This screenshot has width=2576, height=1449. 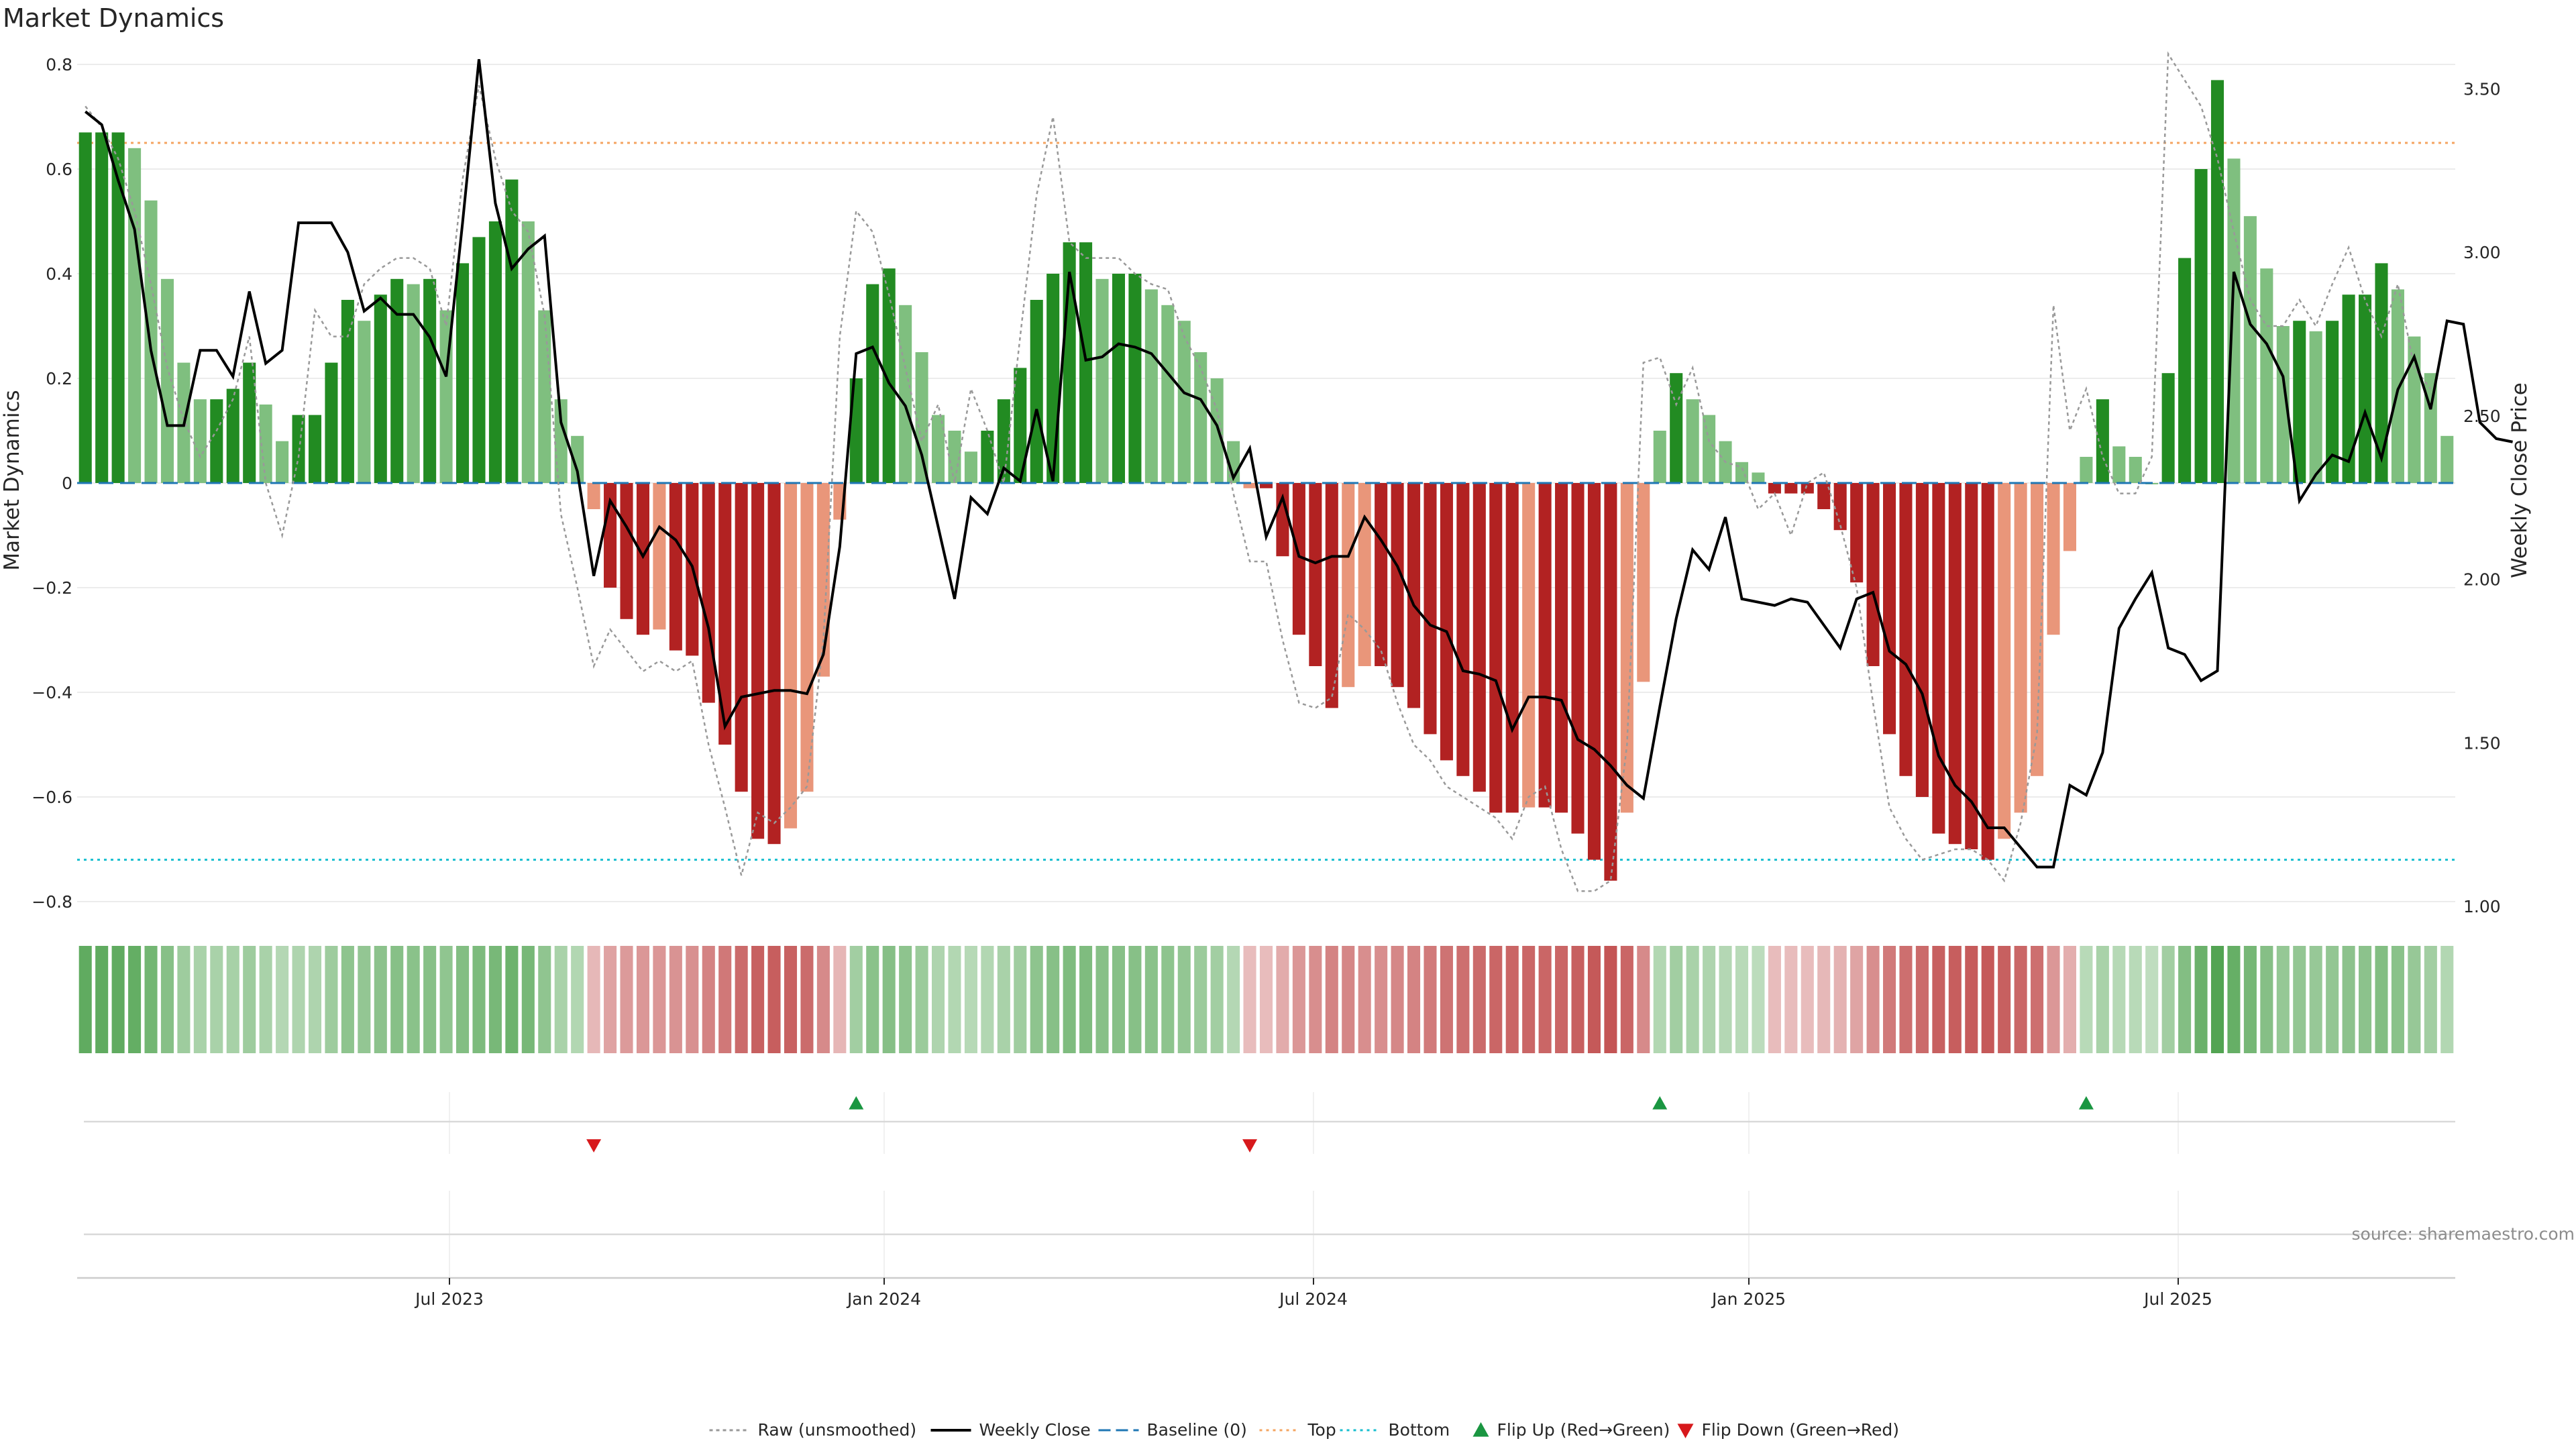 I want to click on left-tick-label: 0.4, so click(x=59, y=274).